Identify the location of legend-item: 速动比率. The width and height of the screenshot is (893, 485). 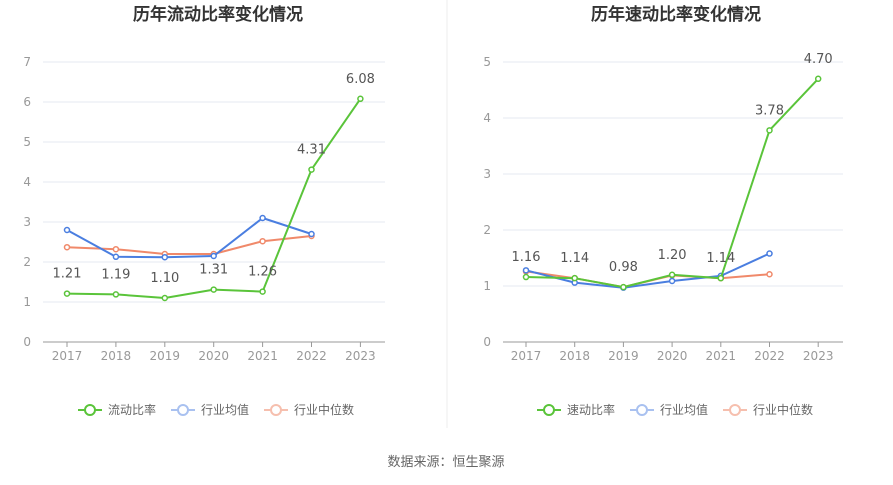
(576, 409).